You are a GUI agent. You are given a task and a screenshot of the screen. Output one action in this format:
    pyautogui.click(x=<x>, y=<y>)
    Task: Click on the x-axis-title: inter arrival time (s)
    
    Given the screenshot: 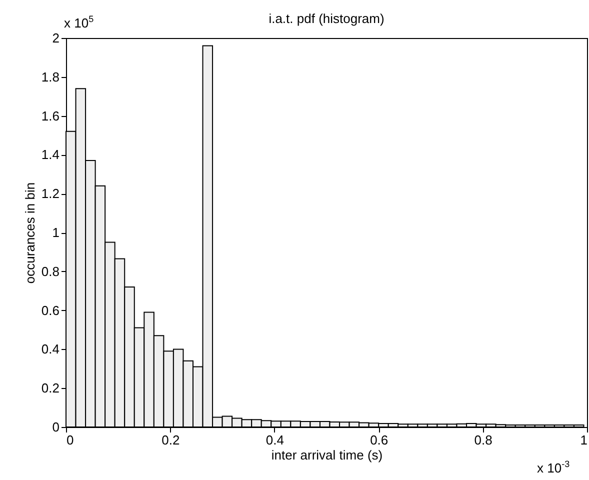 What is the action you would take?
    pyautogui.click(x=327, y=455)
    